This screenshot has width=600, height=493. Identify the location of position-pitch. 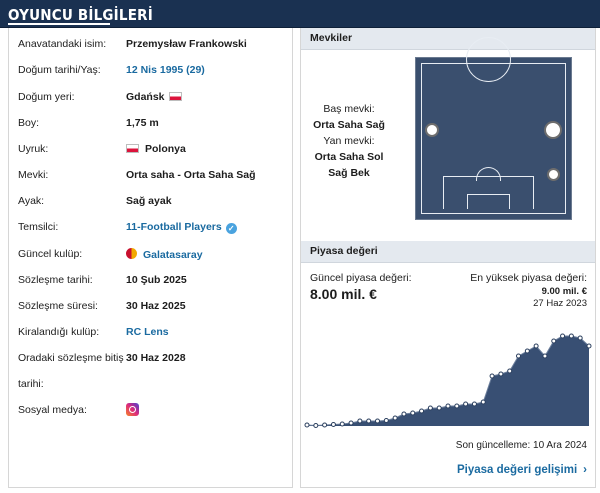
(493, 128).